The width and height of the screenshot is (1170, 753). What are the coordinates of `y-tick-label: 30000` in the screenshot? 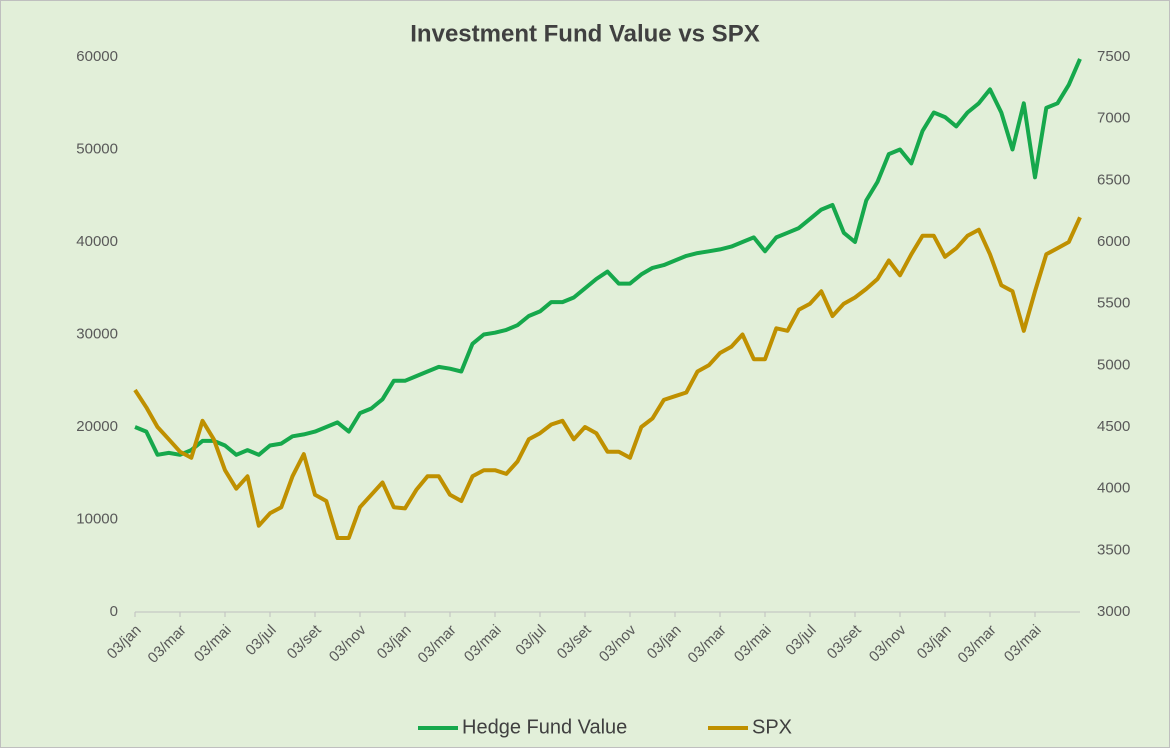 It's located at (97, 333).